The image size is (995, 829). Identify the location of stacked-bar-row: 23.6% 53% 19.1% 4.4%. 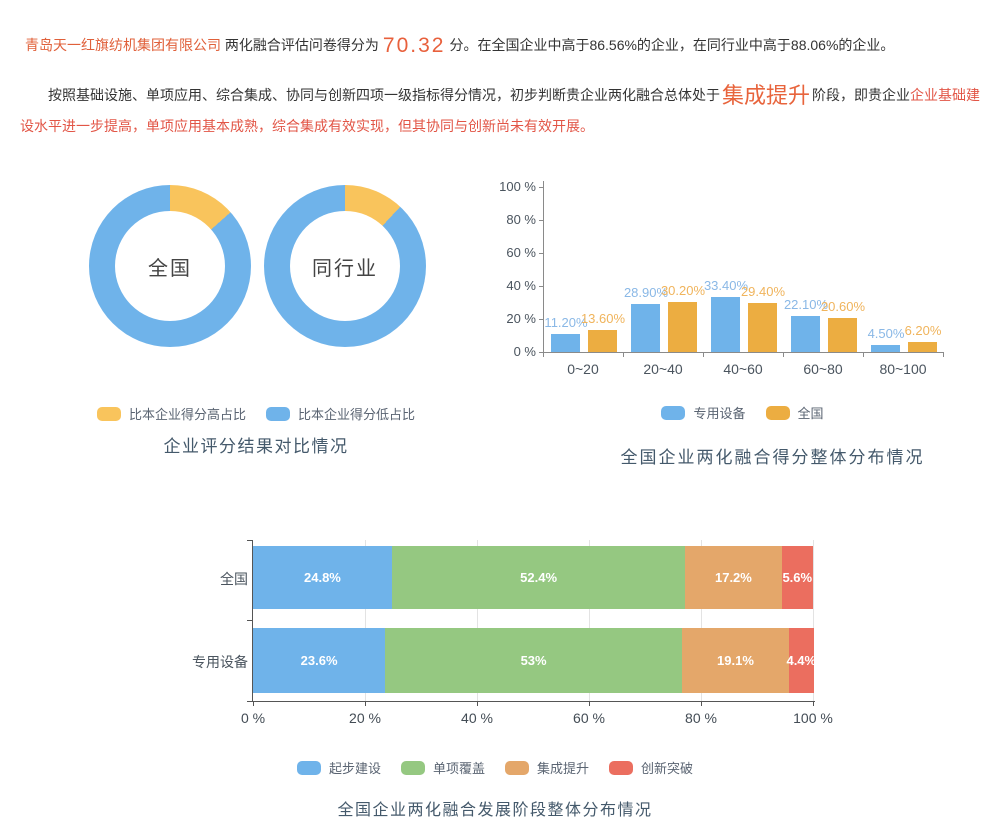
(535, 660).